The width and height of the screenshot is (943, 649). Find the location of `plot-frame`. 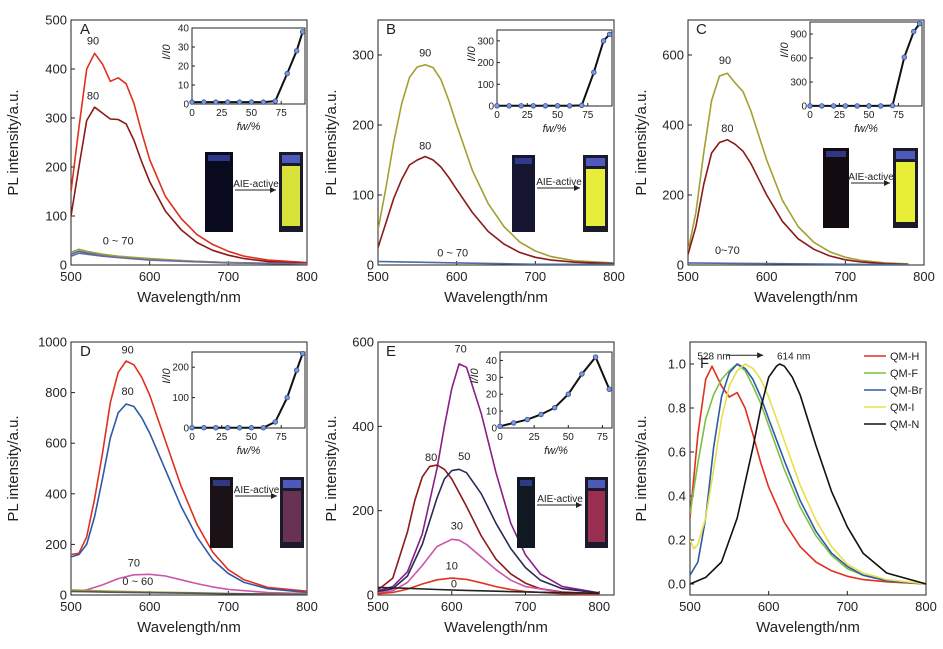

plot-frame is located at coordinates (496, 142).